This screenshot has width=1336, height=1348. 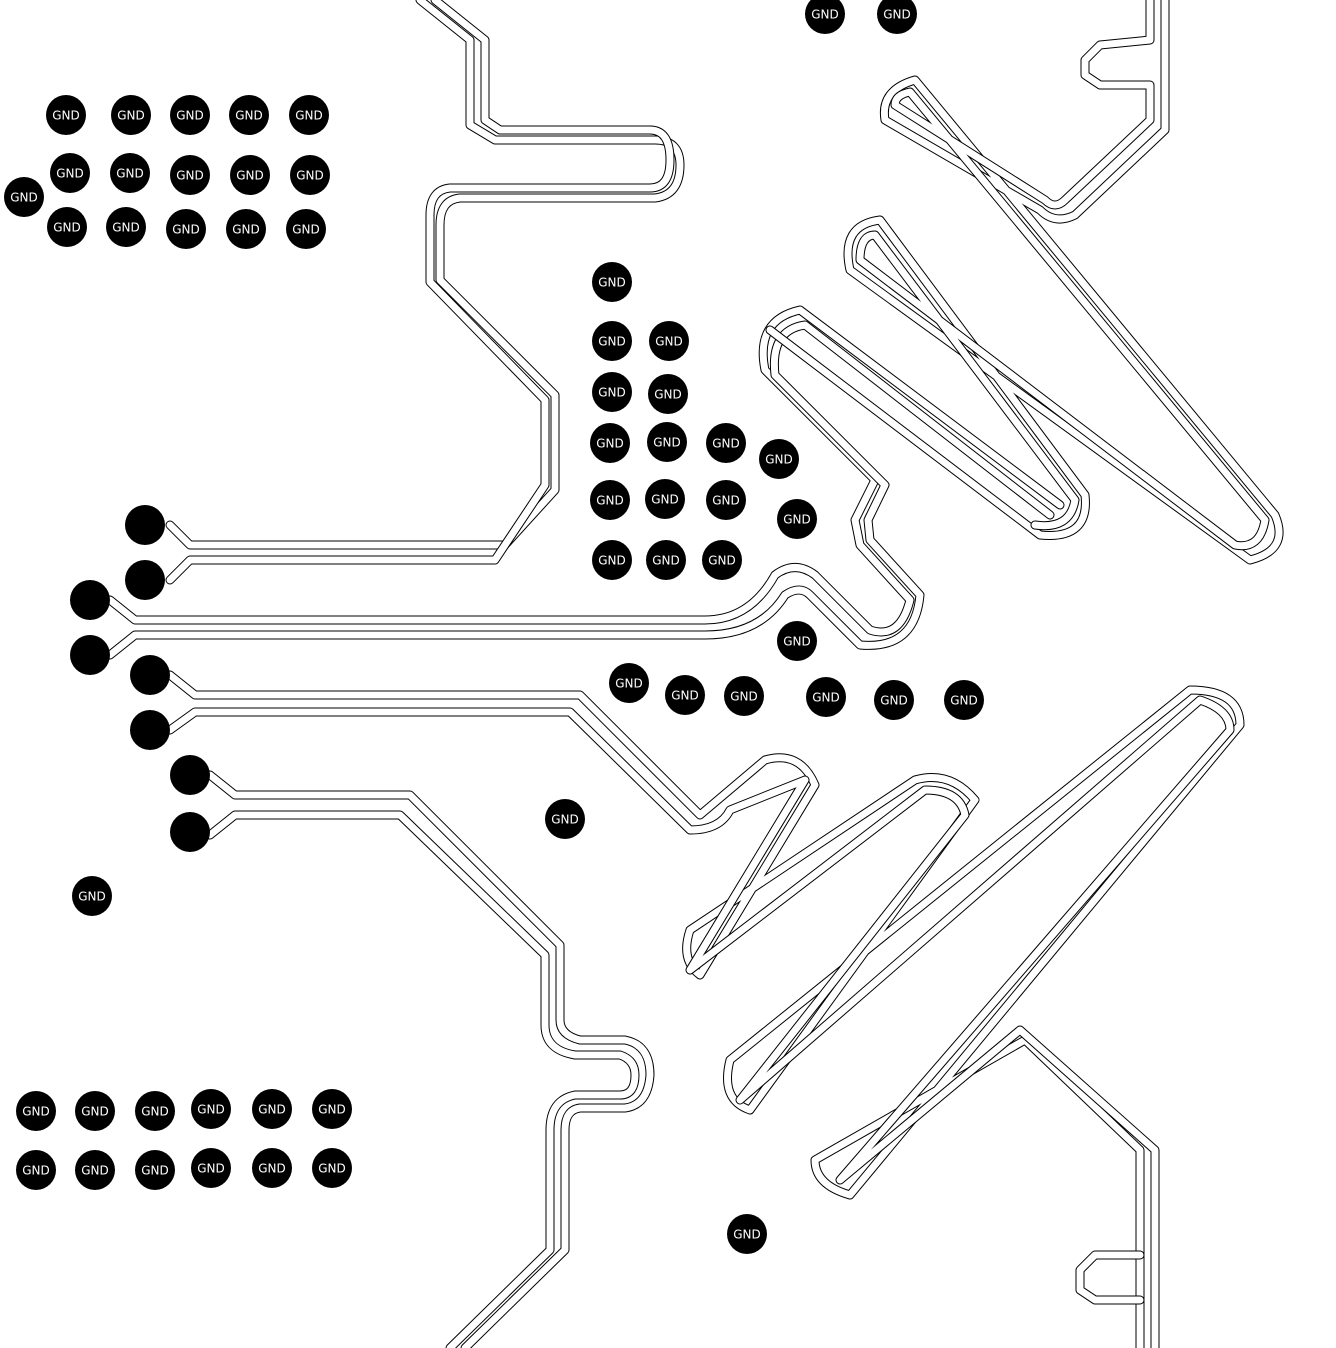 What do you see at coordinates (1110, 1277) in the screenshot?
I see `trace-route-11-fill` at bounding box center [1110, 1277].